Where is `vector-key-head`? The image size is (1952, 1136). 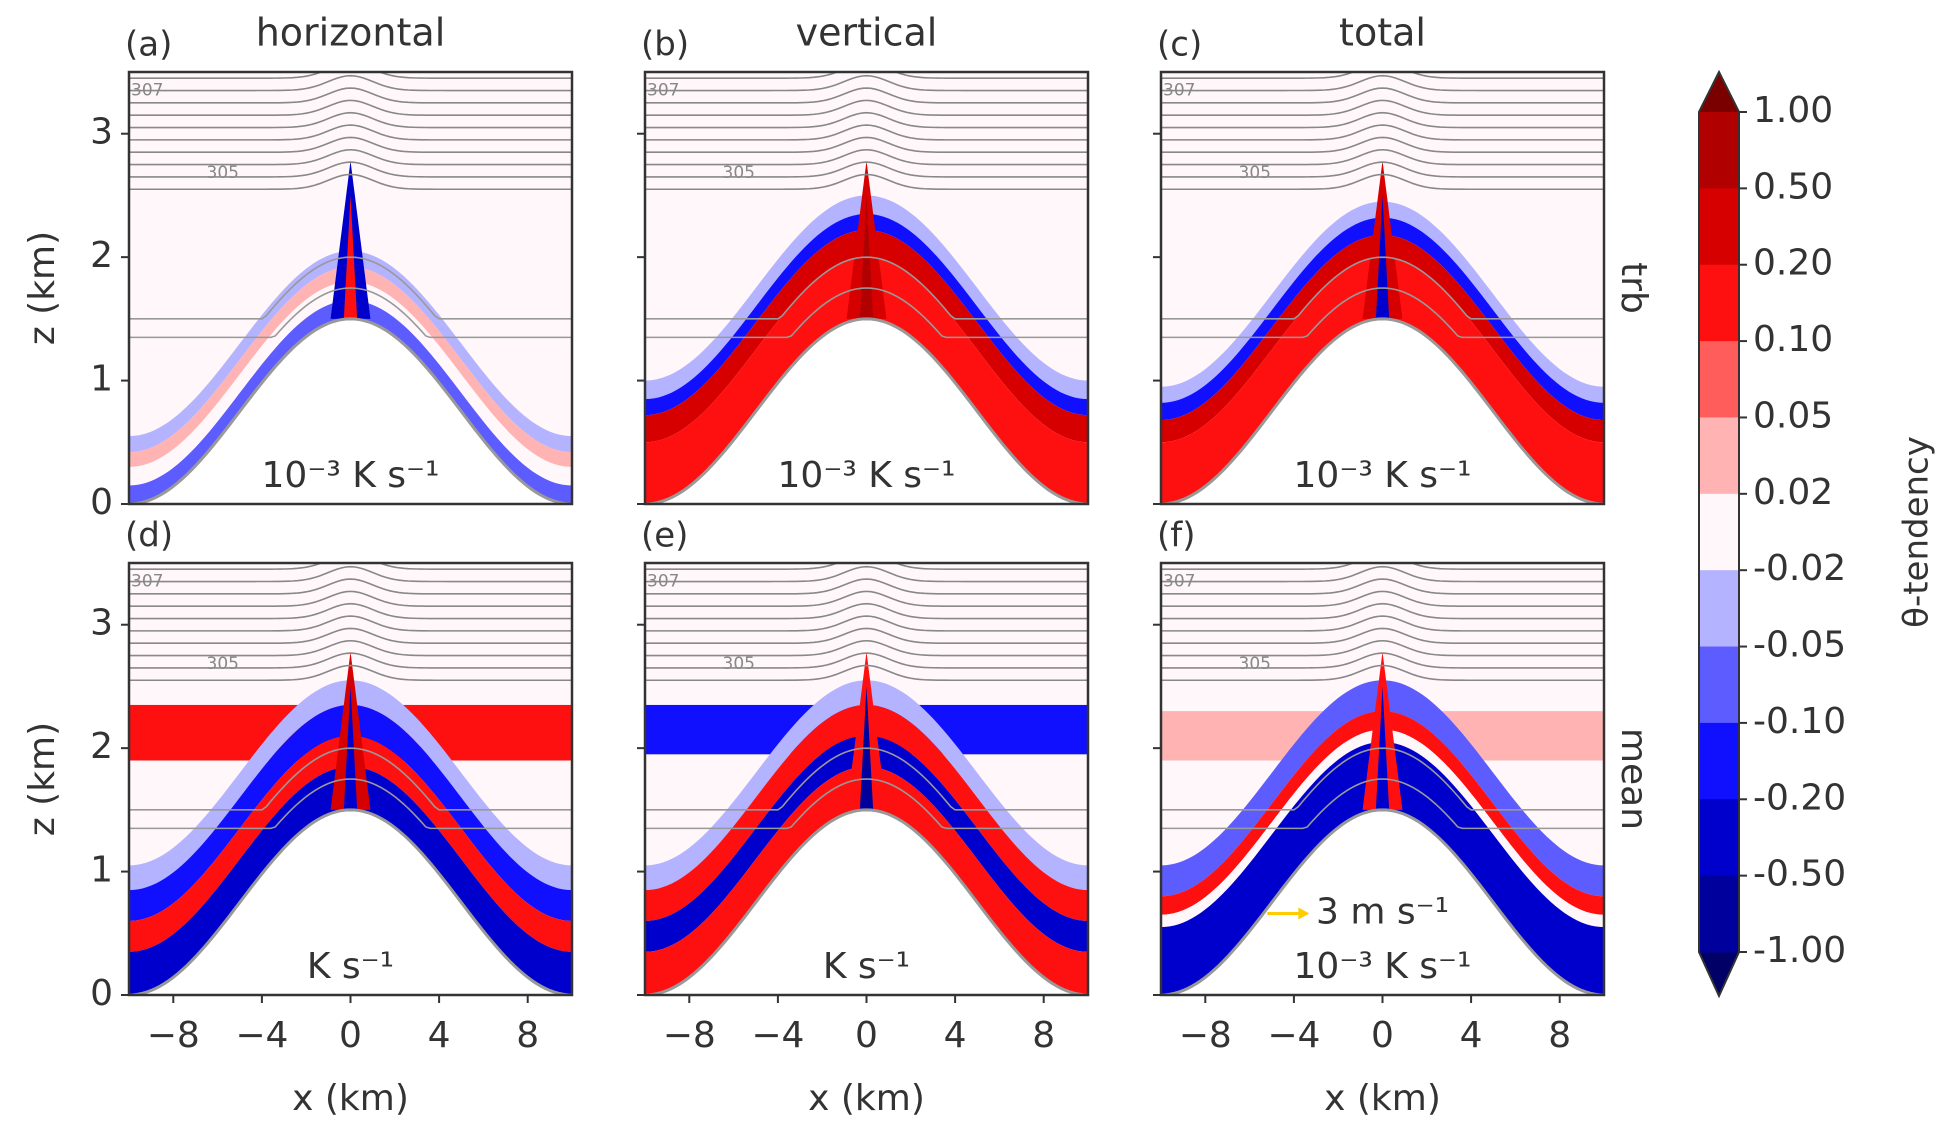 vector-key-head is located at coordinates (1304, 913).